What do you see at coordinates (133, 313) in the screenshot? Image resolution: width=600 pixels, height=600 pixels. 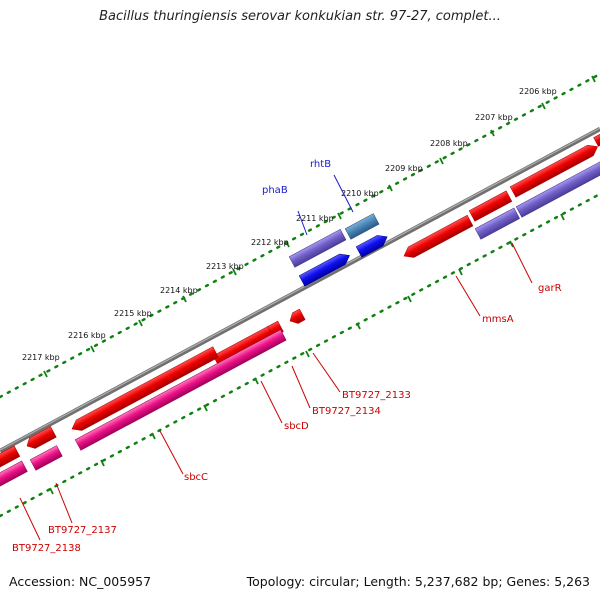 I see `tick-label-2215: 2215 kbp` at bounding box center [133, 313].